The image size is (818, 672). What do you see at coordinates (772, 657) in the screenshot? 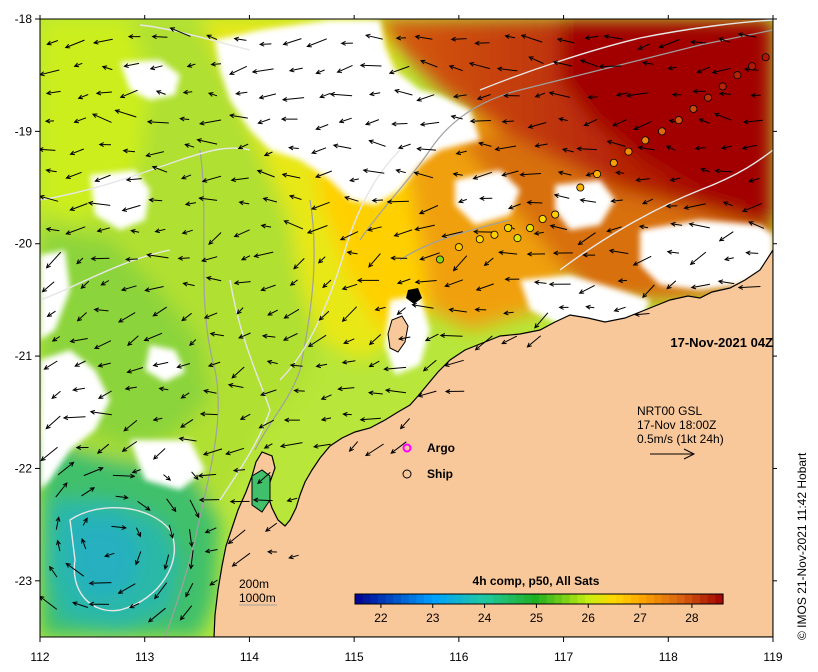
I see `lon-tick-label: 119` at bounding box center [772, 657].